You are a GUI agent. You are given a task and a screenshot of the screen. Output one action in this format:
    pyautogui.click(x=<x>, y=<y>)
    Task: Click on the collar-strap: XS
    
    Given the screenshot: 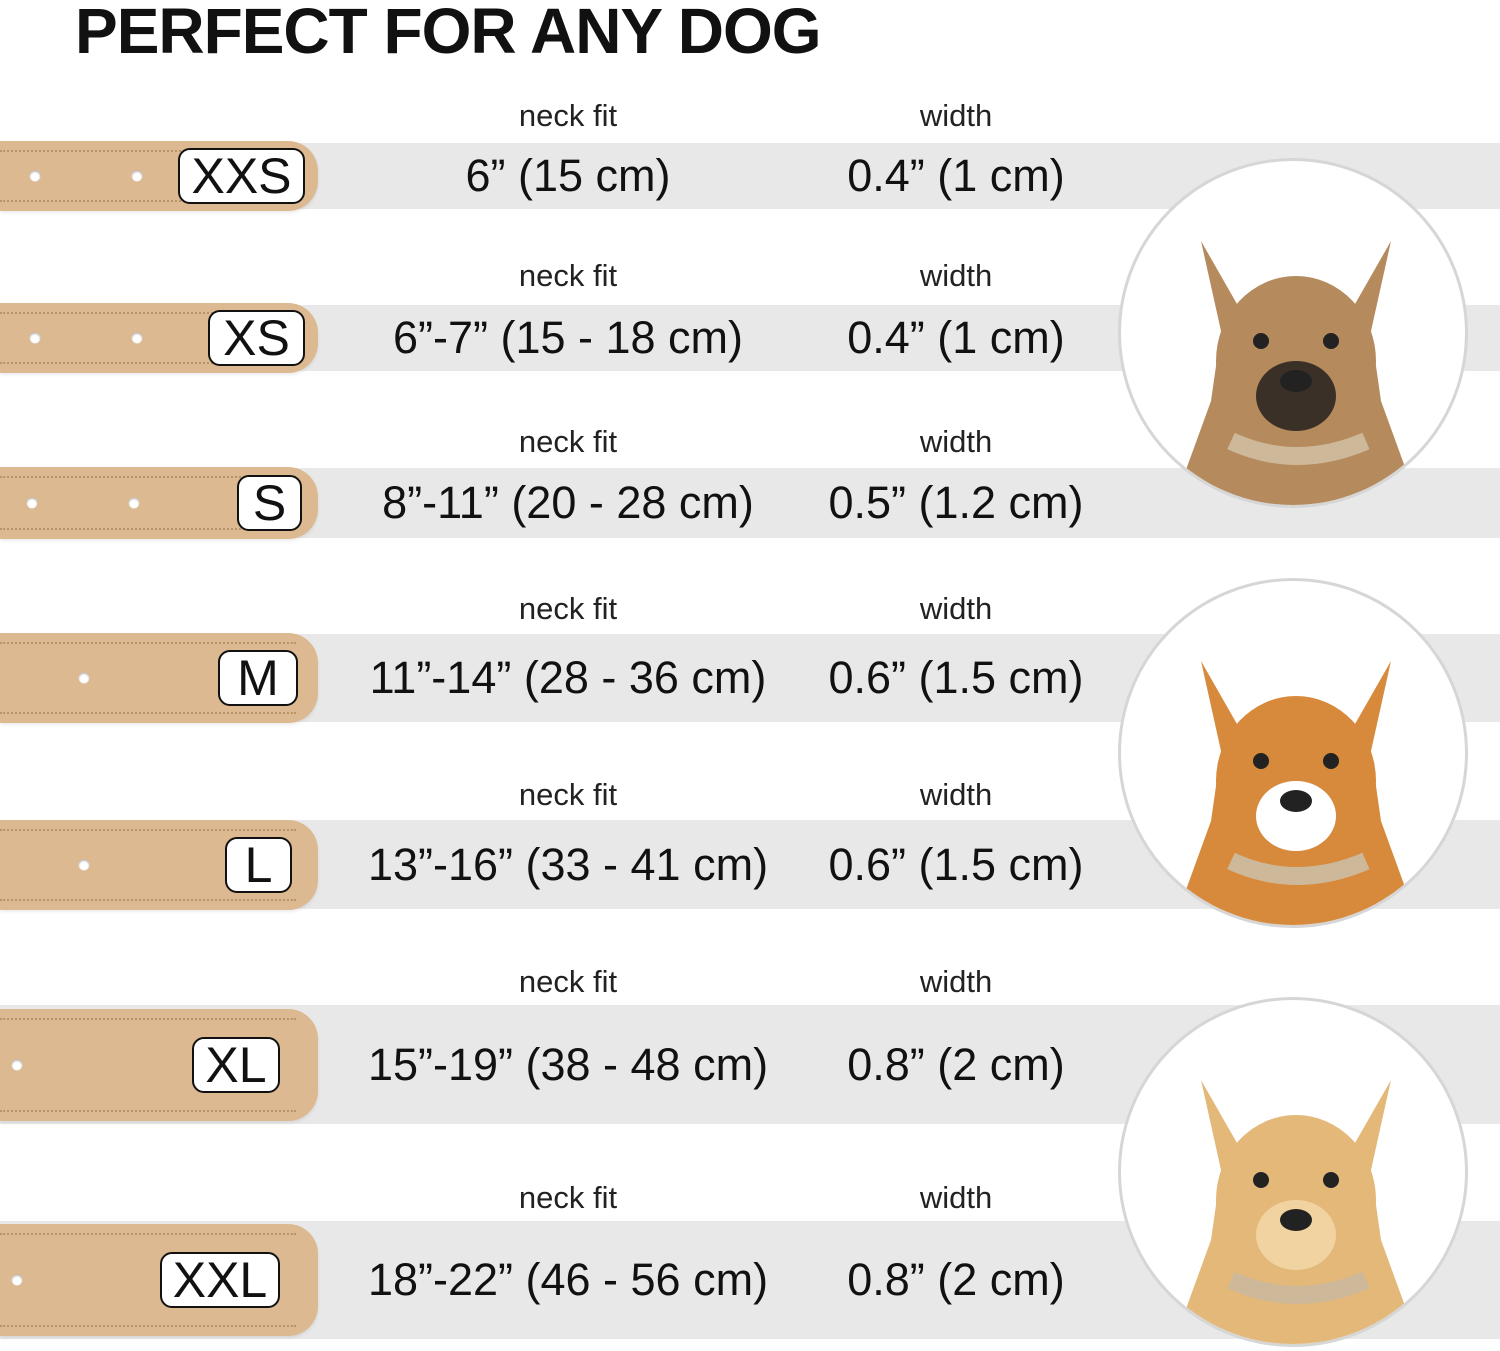 What is the action you would take?
    pyautogui.click(x=159, y=338)
    